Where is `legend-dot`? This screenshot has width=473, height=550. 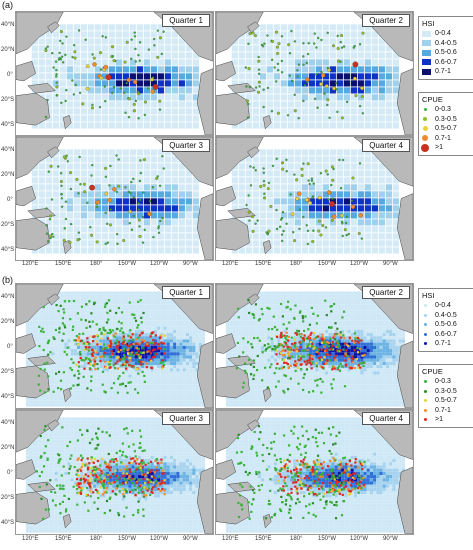 legend-dot is located at coordinates (425, 344).